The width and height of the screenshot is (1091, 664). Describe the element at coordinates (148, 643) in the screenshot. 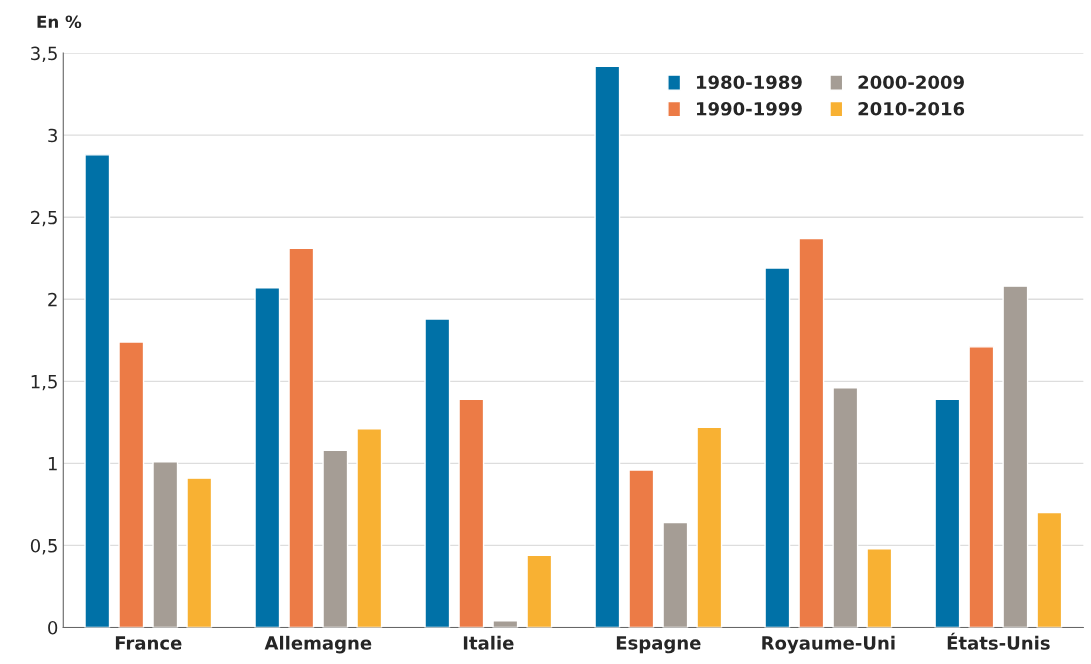

I see `x-tick-label: France` at that location.